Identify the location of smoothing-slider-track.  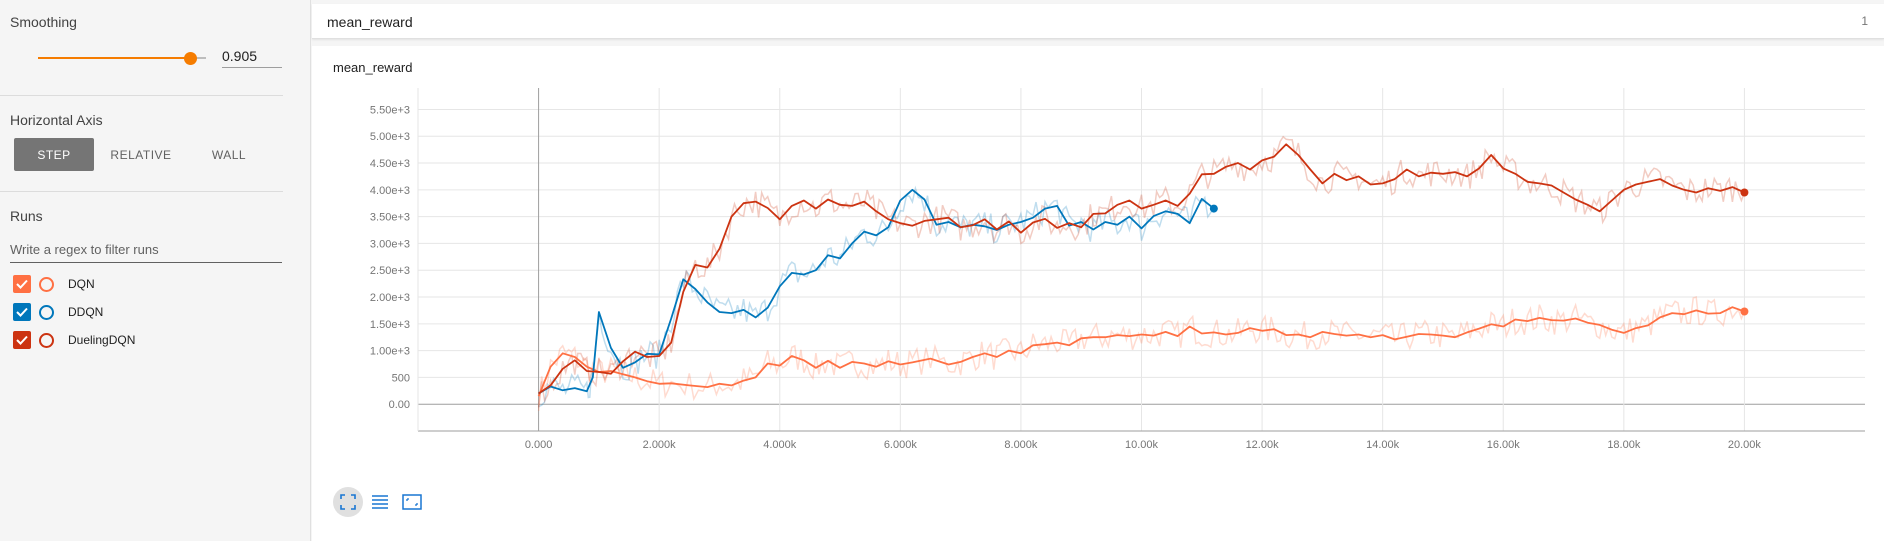
(114, 58).